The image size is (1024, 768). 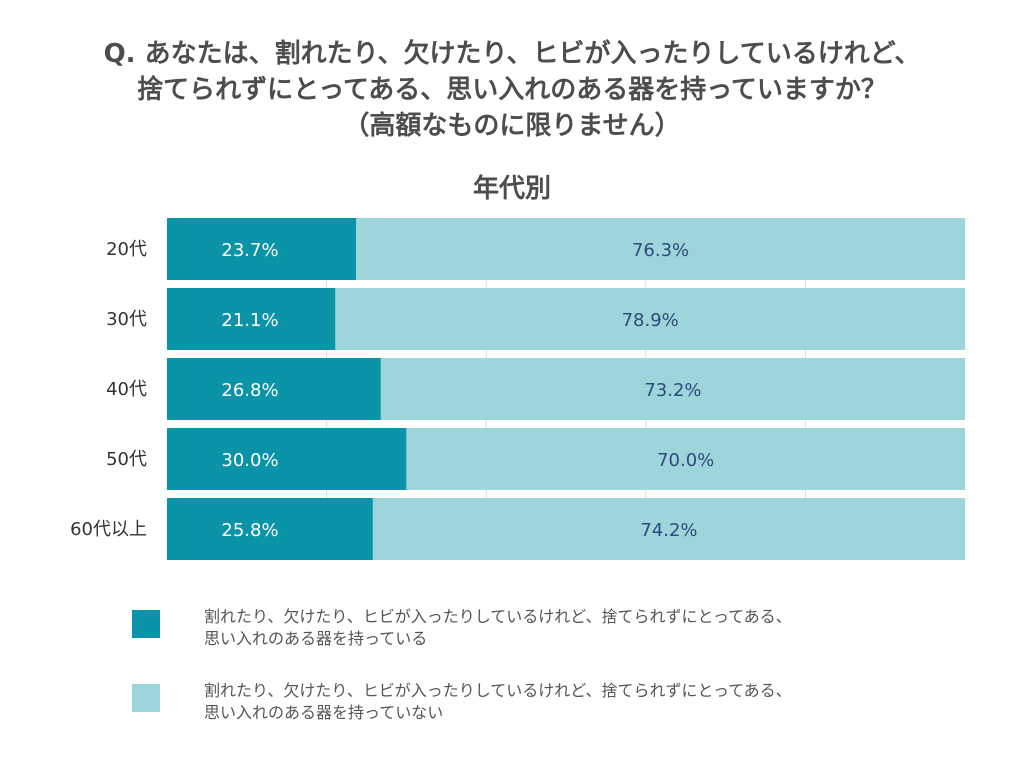 What do you see at coordinates (126, 459) in the screenshot?
I see `category-label: 50代` at bounding box center [126, 459].